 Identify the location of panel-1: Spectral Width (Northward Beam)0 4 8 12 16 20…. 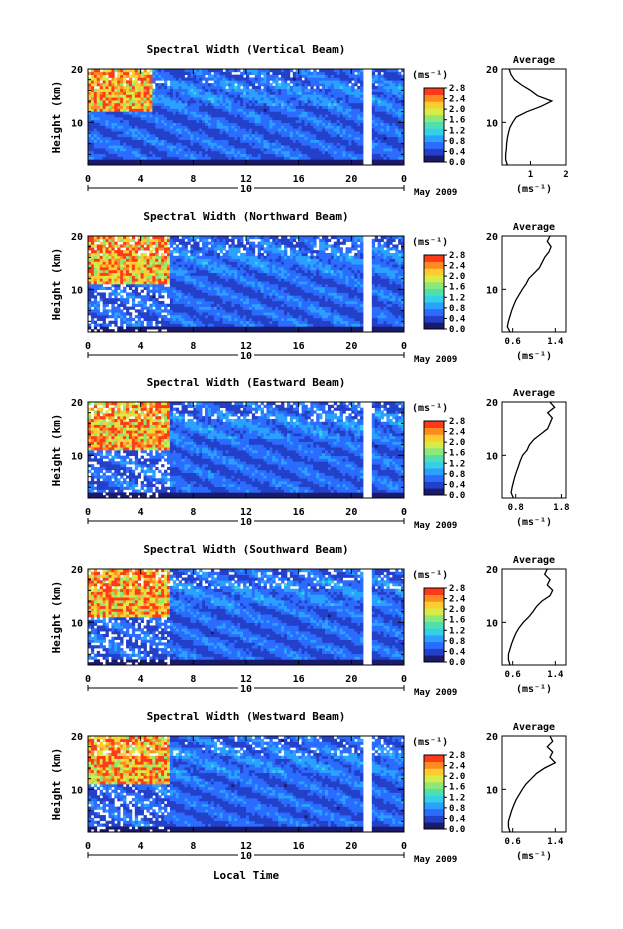
(308, 287).